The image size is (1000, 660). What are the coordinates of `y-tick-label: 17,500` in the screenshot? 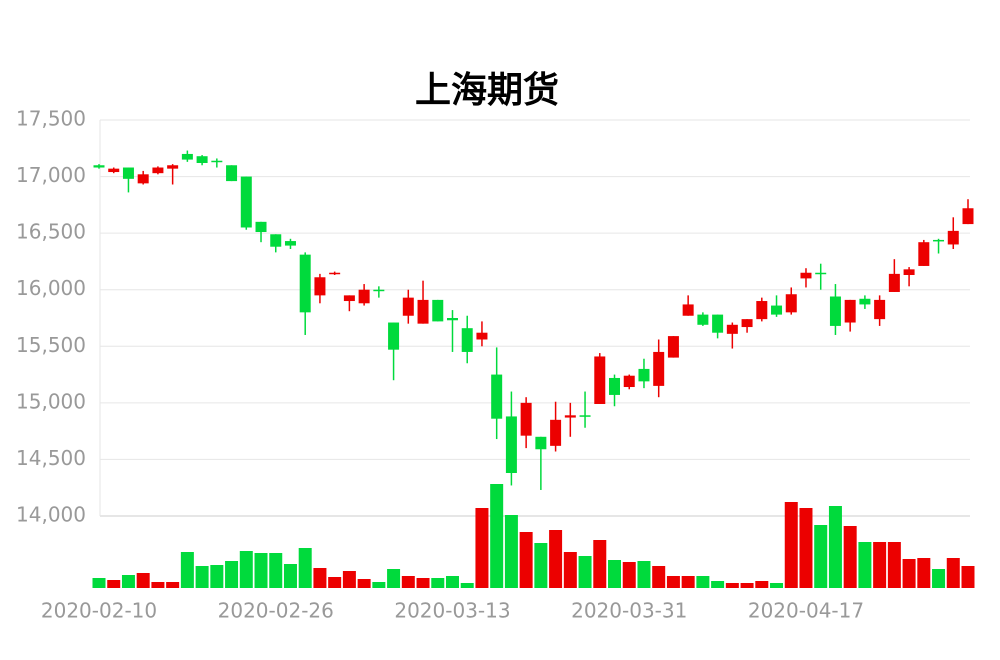 It's located at (51, 119).